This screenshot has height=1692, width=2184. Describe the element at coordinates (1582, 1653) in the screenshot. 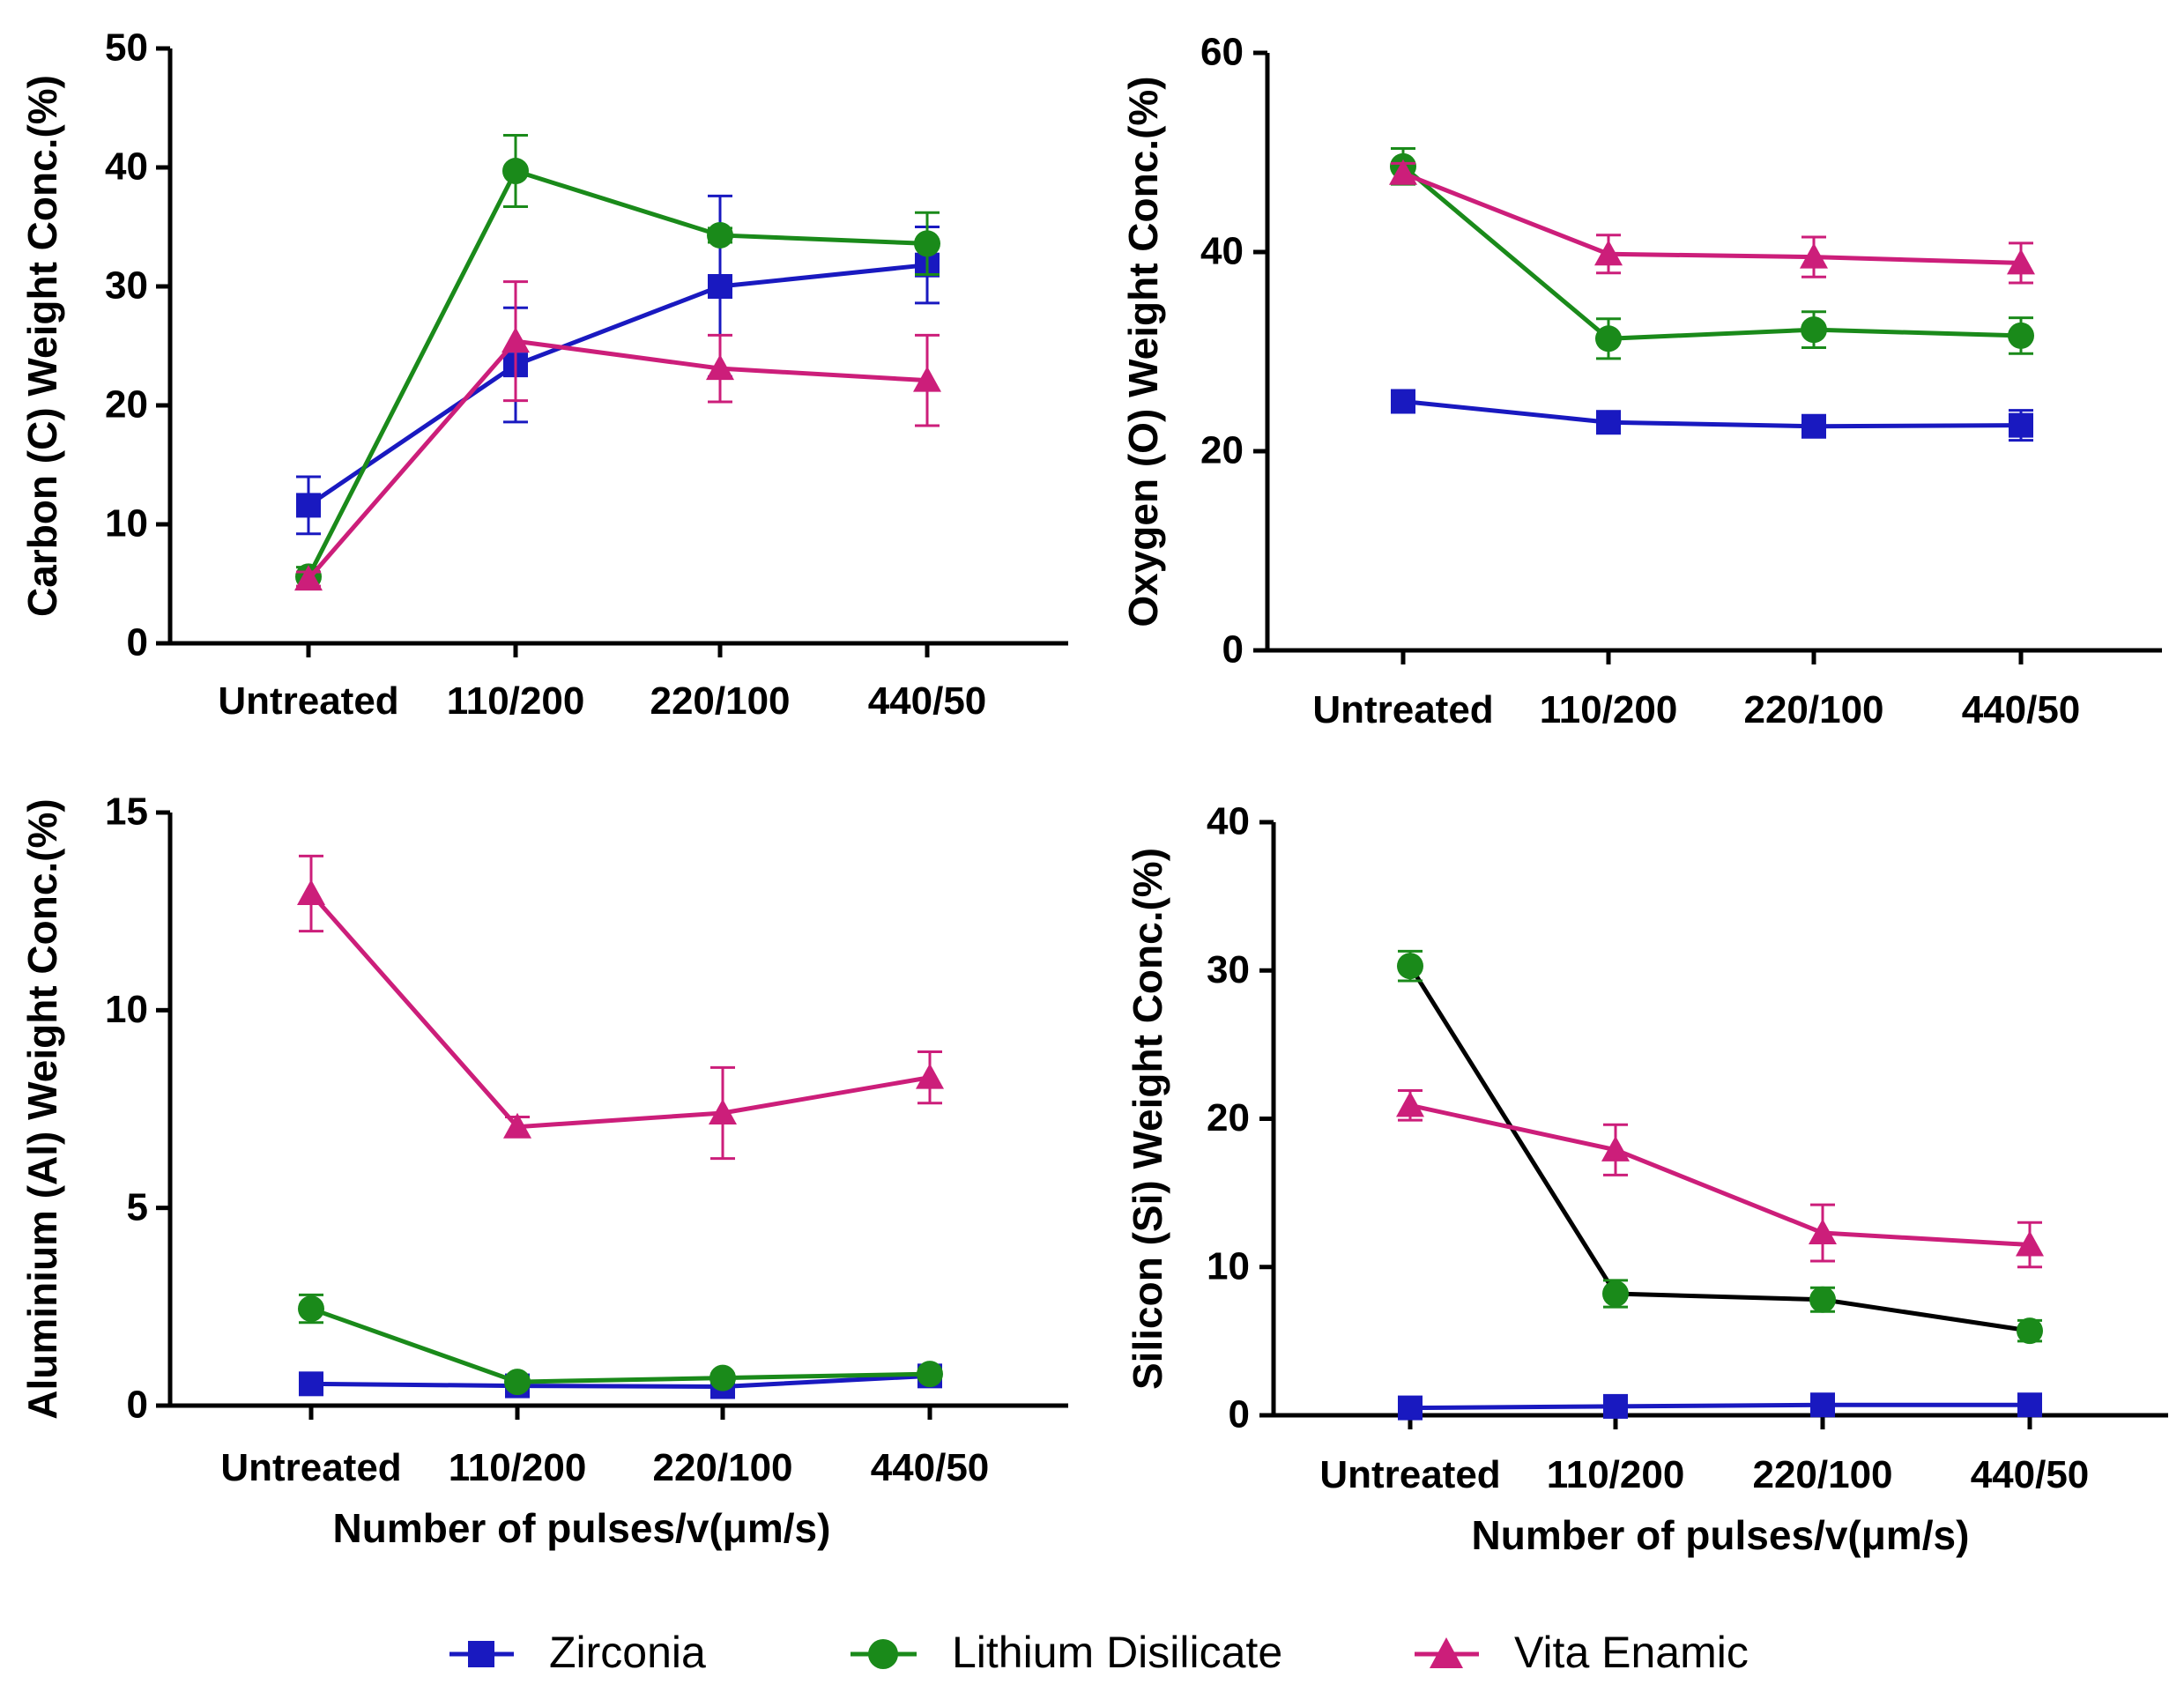

I see `legend-item-vita-enamic: Vita Enamic` at that location.